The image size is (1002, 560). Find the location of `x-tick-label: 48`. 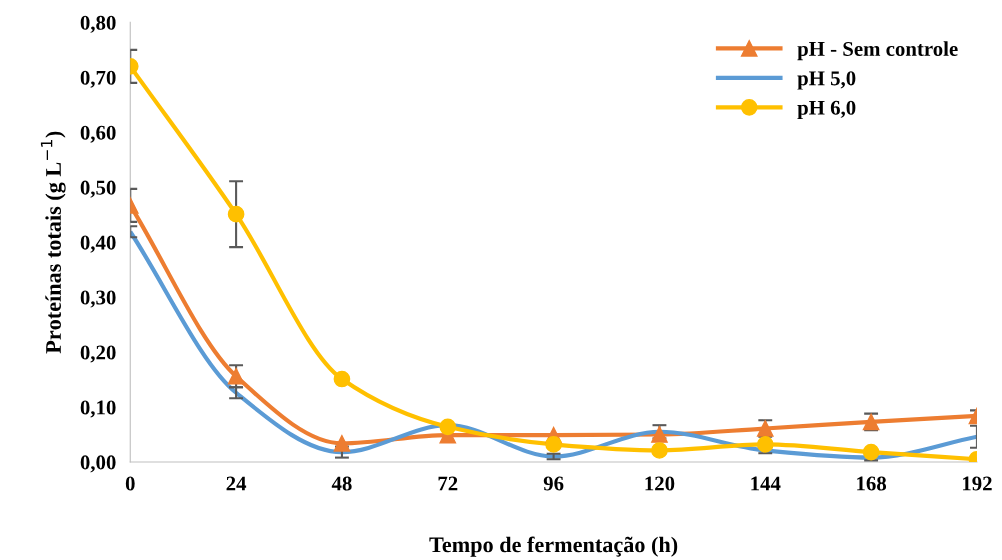

x-tick-label: 48 is located at coordinates (341, 483).